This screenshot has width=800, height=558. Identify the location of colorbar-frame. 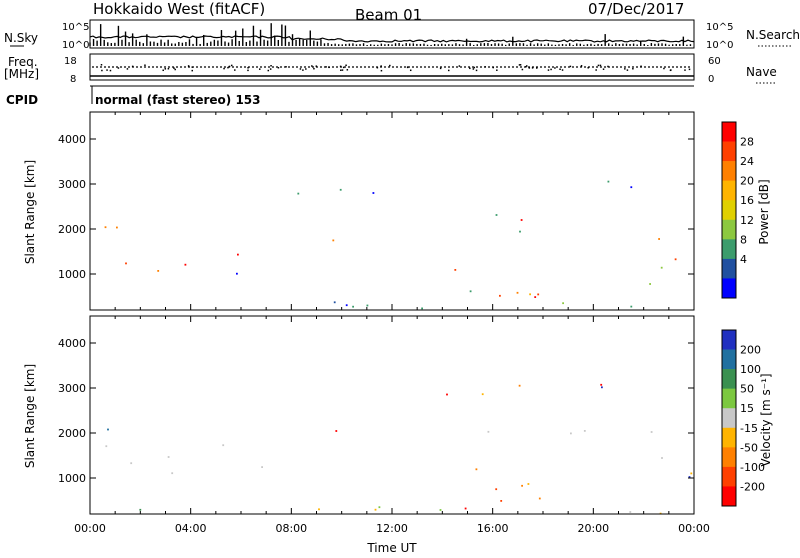
(729, 210).